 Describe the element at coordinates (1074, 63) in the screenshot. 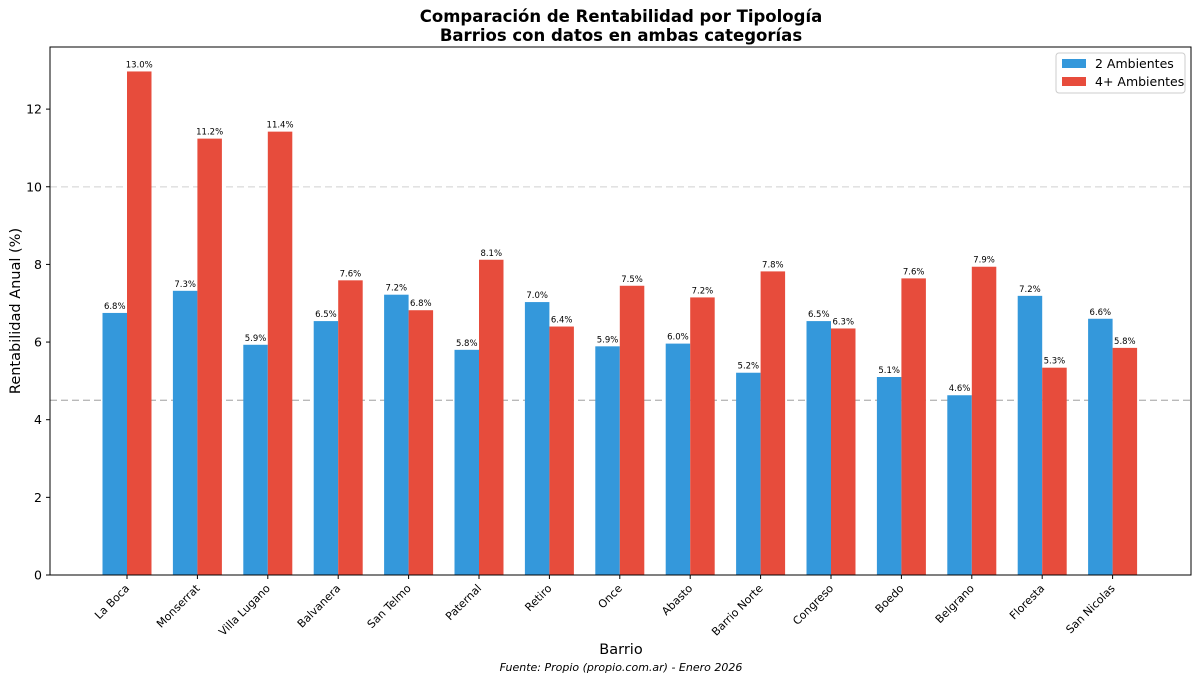

I see `legend-swatch-2-ambientes` at that location.